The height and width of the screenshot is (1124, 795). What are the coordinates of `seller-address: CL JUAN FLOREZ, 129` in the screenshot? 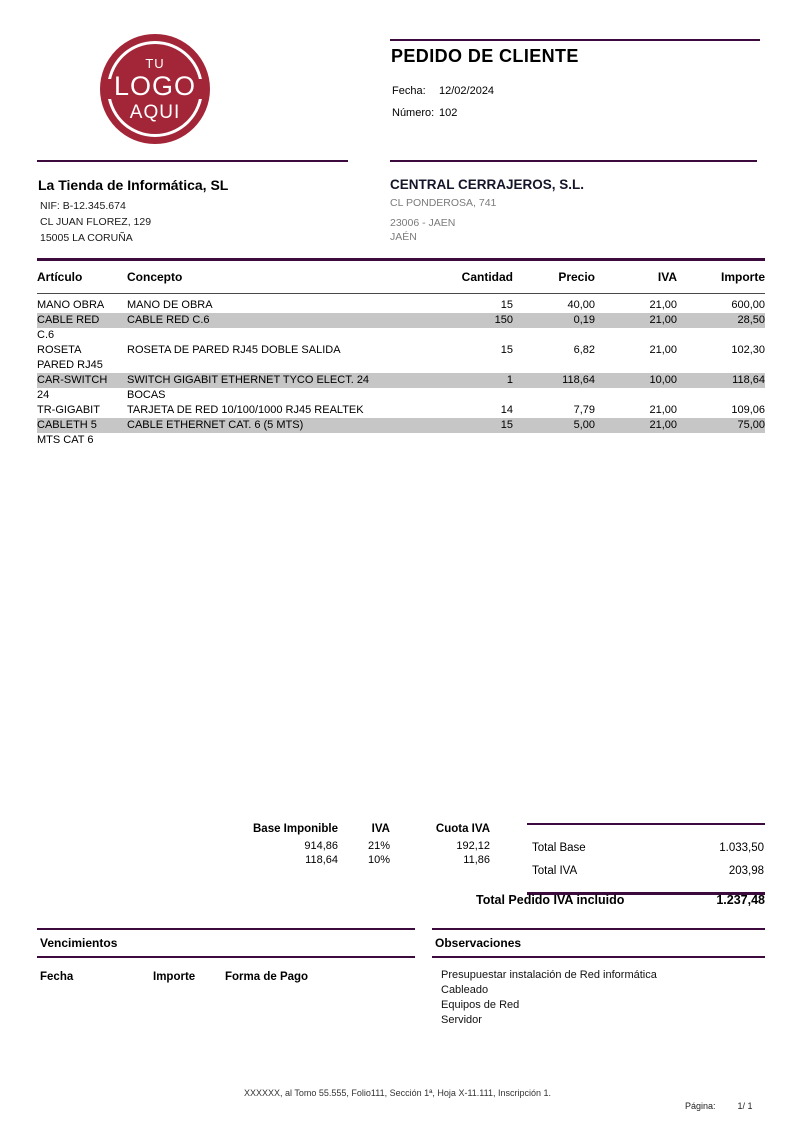 It's located at (96, 222).